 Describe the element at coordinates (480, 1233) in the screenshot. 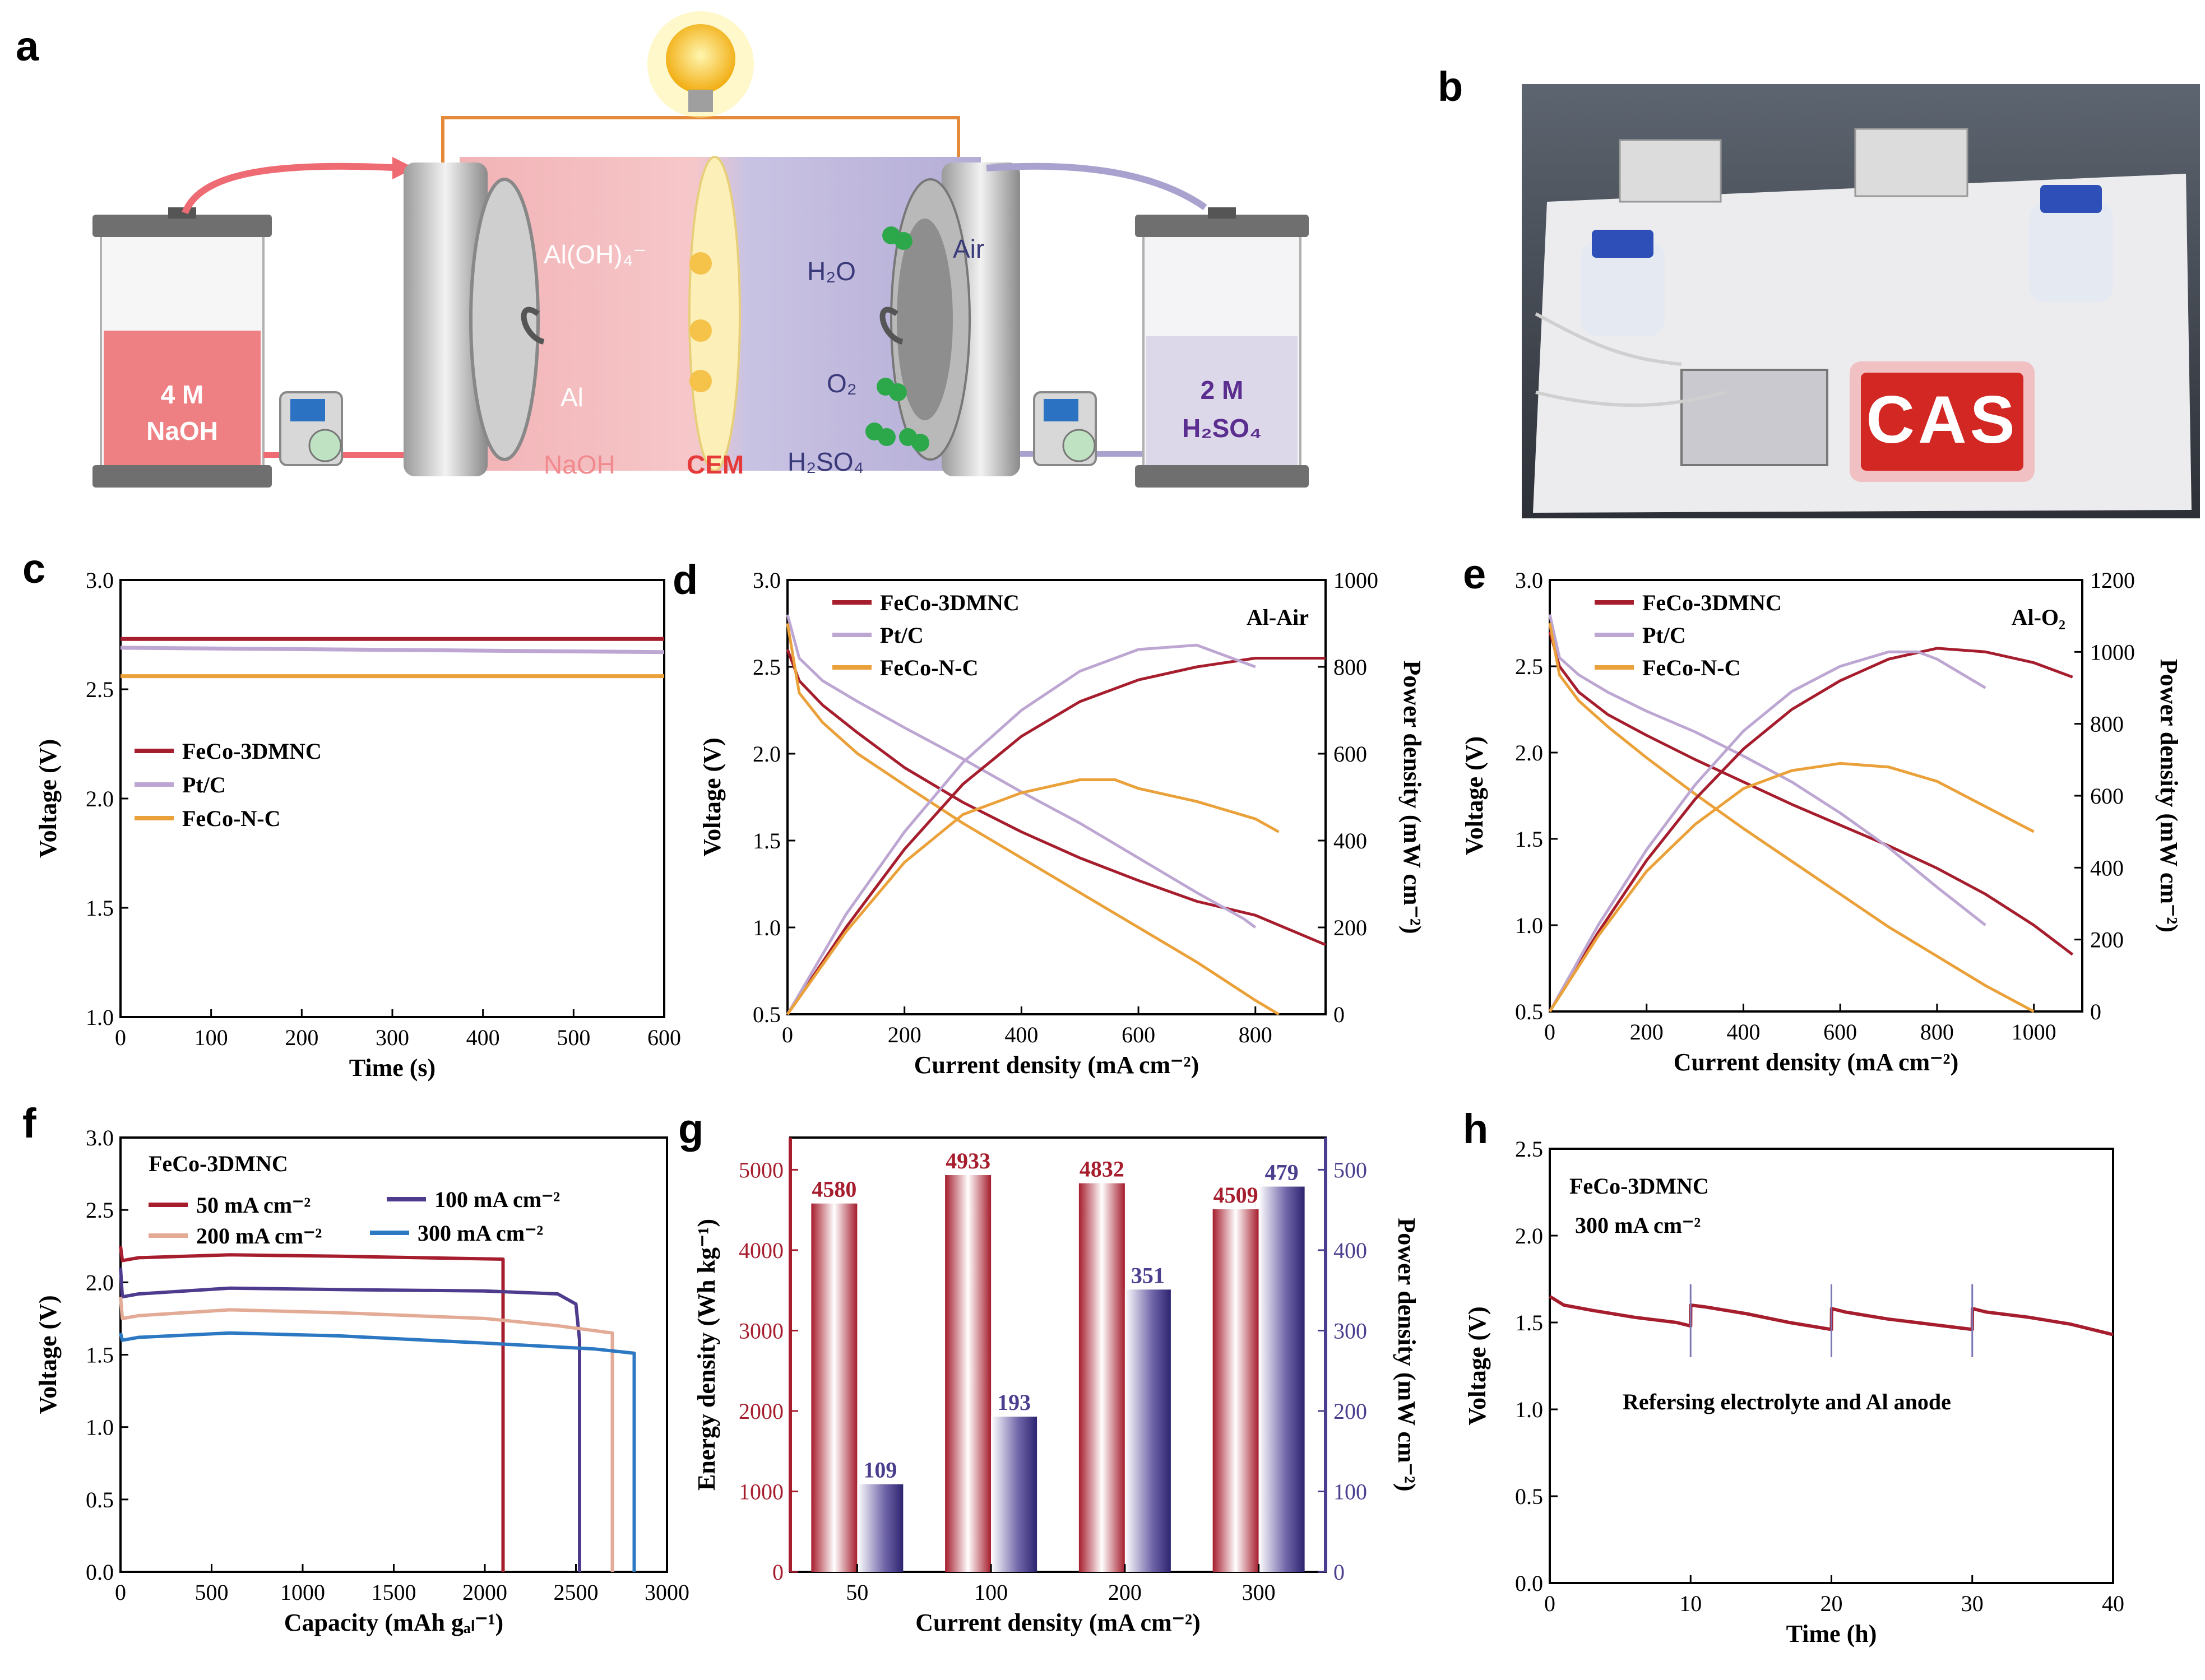

I see `legend-label: 300 mA cm⁻²` at that location.